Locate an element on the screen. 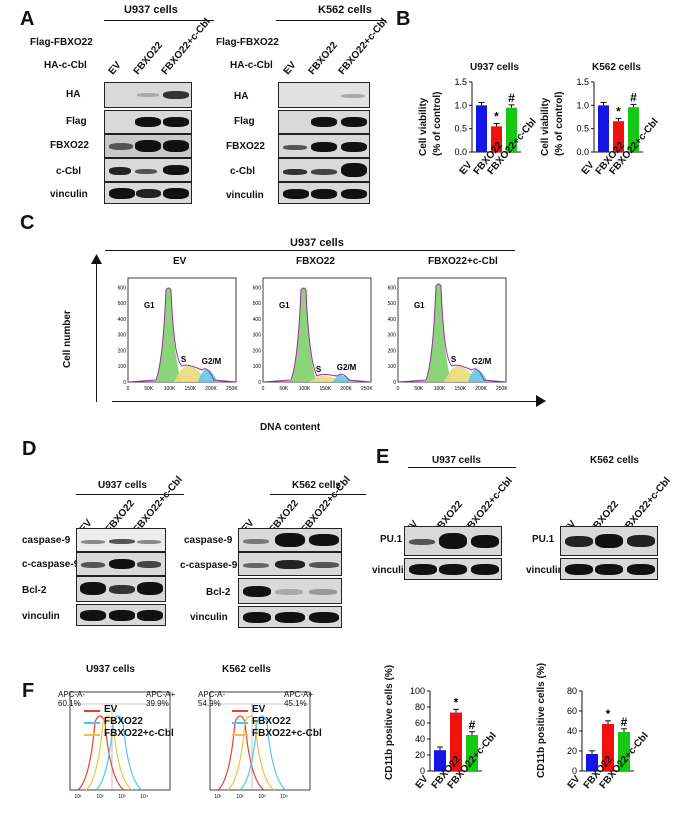 This screenshot has width=685, height=822. flow-histogram-k562: 10¹ 10² 10³ 10⁴ is located at coordinates (260, 745).